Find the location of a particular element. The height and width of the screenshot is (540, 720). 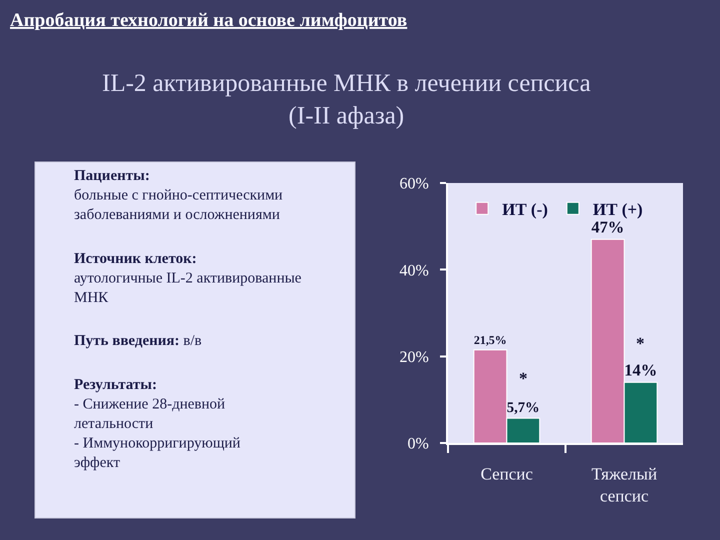

text: IL-2 активированные МНК в лечении сепсиса (I-II афаза) is located at coordinates (346, 100).